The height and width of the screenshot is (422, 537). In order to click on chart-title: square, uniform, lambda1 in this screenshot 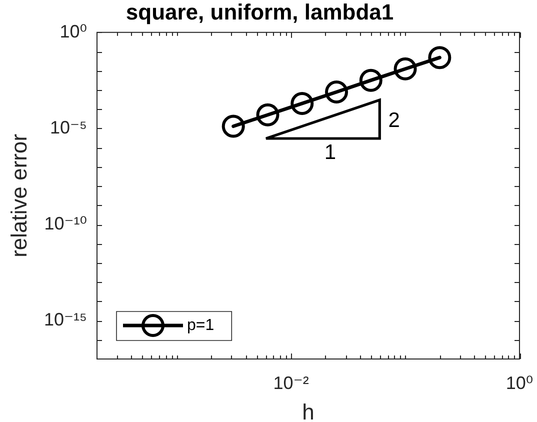, I will do `click(260, 12)`.